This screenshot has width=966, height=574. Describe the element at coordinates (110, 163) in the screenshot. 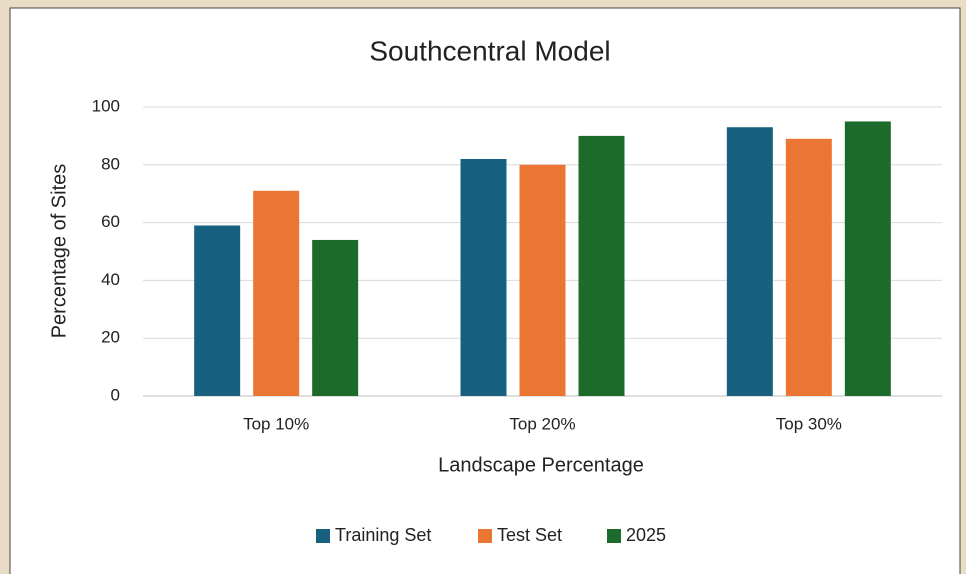

I see `y-tick-label: 80` at that location.